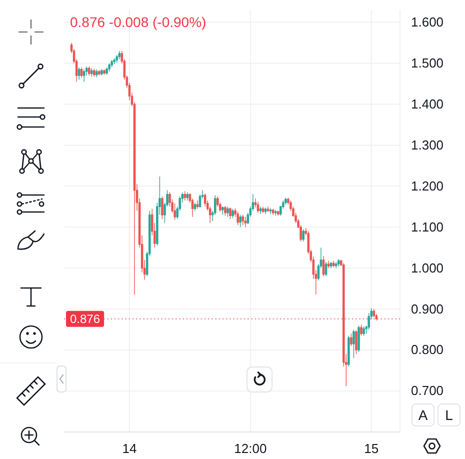 The image size is (465, 459). I want to click on y-tick-label: 1.200, so click(427, 186).